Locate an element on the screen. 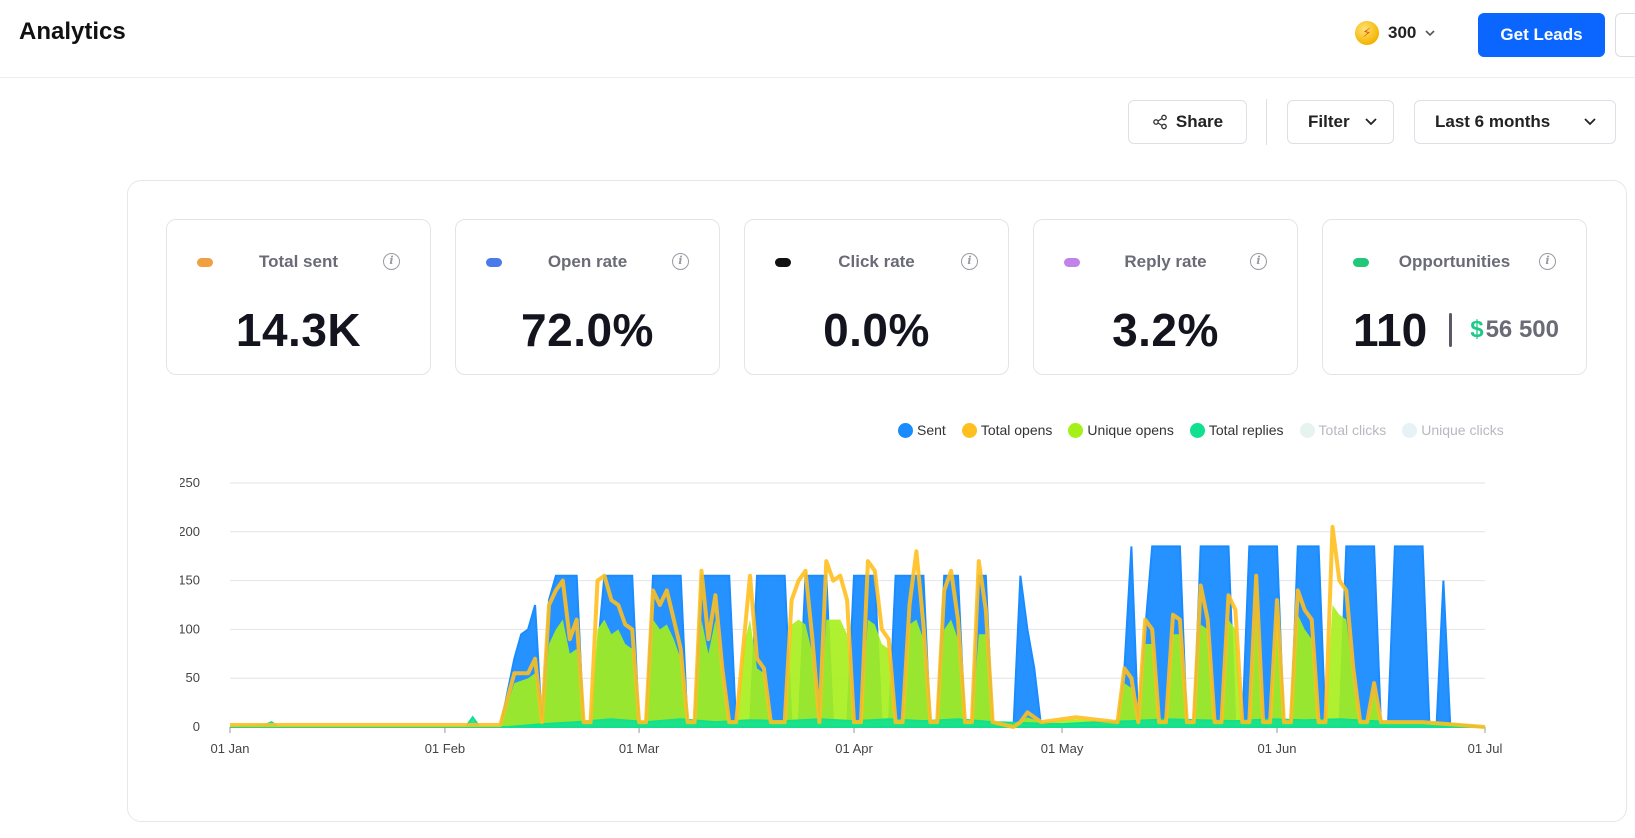 This screenshot has width=1635, height=838. click-rate-dot is located at coordinates (783, 262).